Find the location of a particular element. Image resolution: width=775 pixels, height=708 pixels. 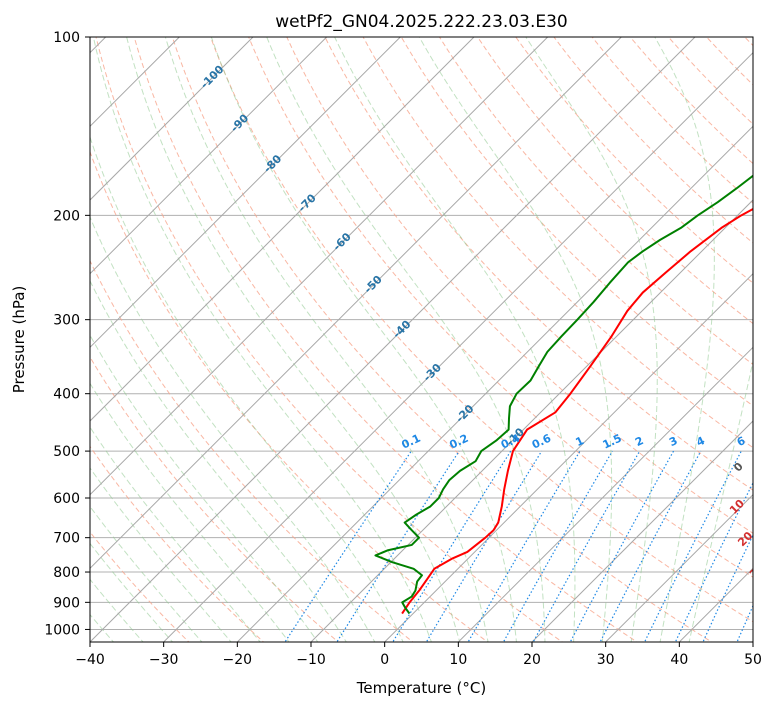

x-tick-label: 30 is located at coordinates (606, 660).